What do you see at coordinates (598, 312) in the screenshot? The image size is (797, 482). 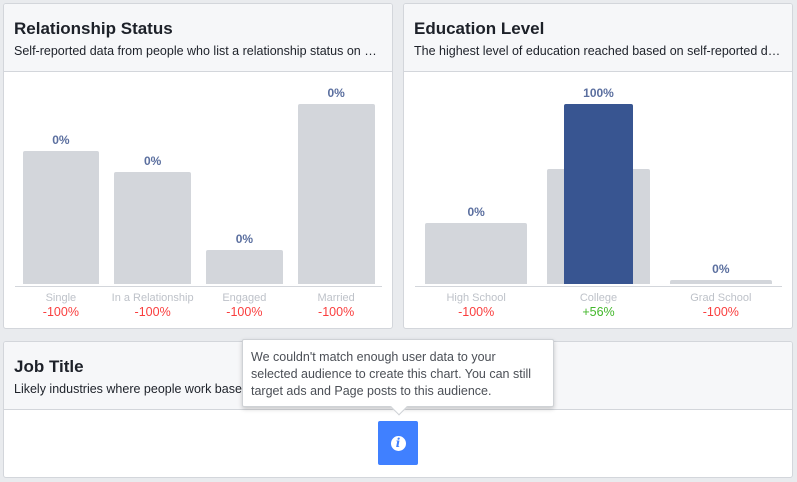 I see `change-label: +56%` at bounding box center [598, 312].